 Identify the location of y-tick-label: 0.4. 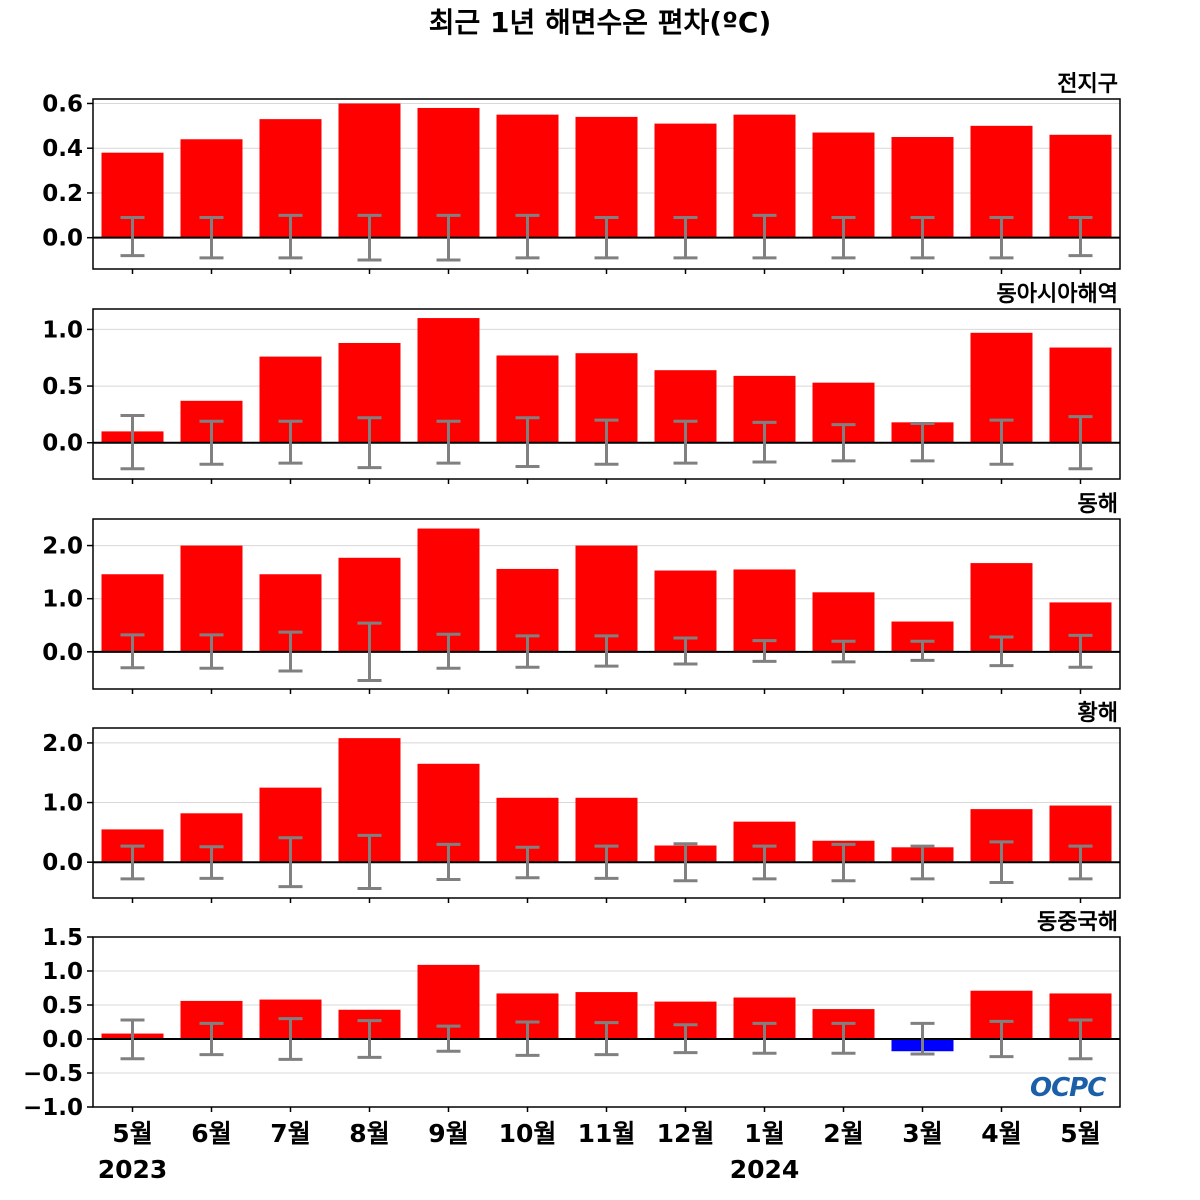
(62, 149).